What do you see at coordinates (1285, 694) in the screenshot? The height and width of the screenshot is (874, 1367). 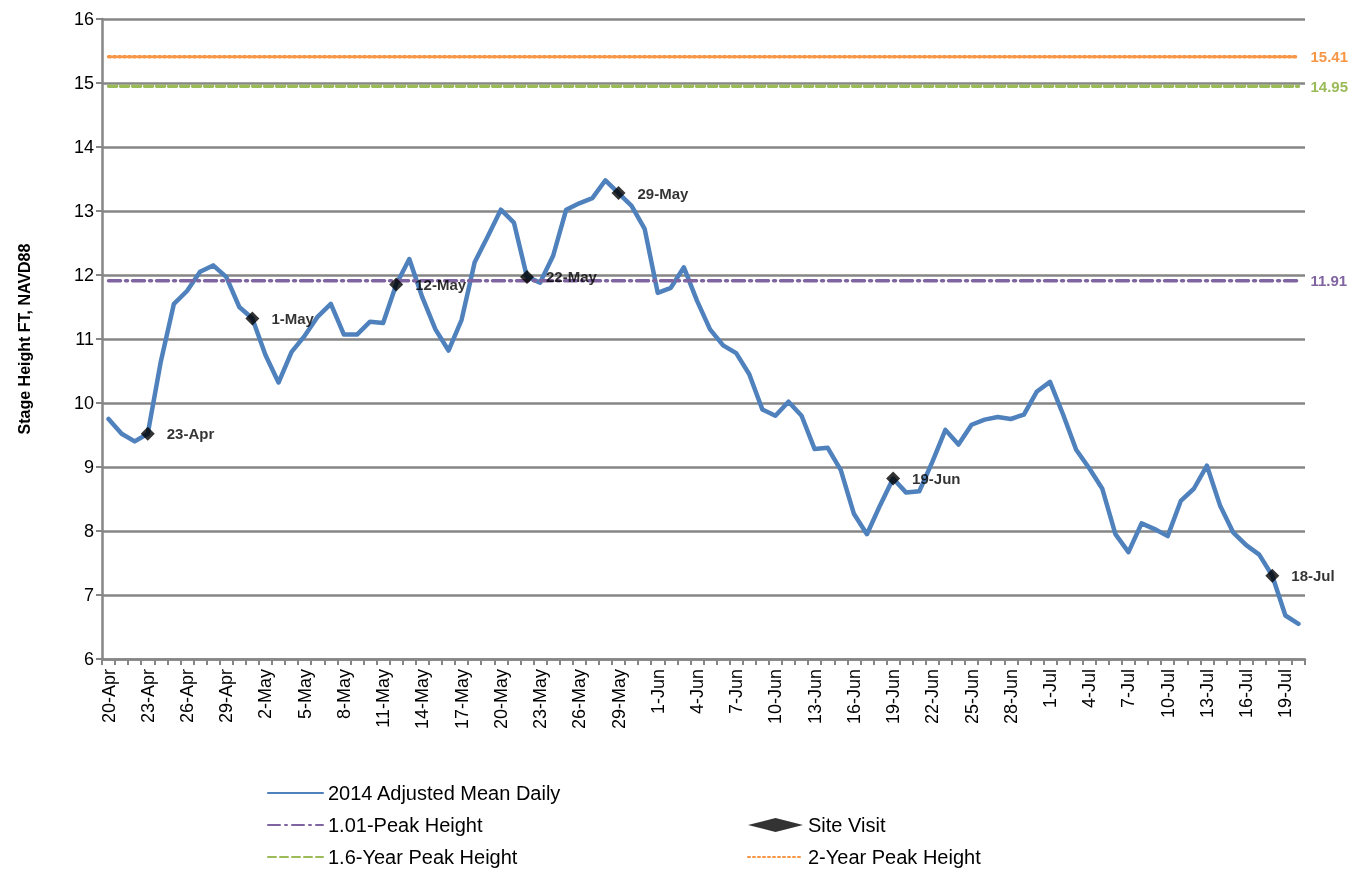 I see `x-tick-label: 19-Jul` at bounding box center [1285, 694].